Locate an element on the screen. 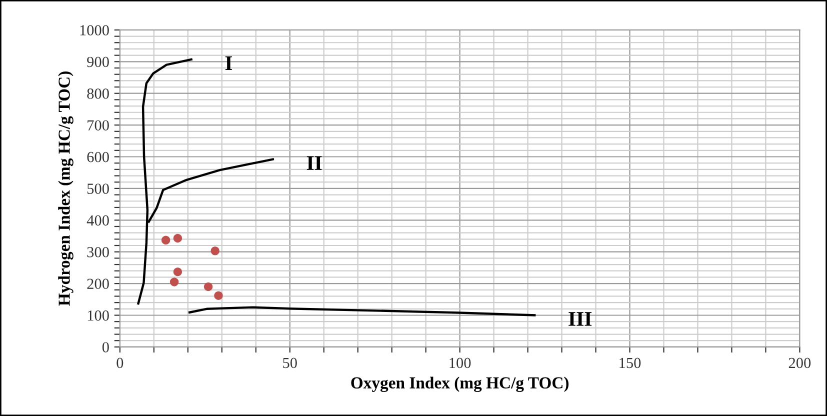 This screenshot has width=827, height=416. y-tick-label: 600 is located at coordinates (98, 157).